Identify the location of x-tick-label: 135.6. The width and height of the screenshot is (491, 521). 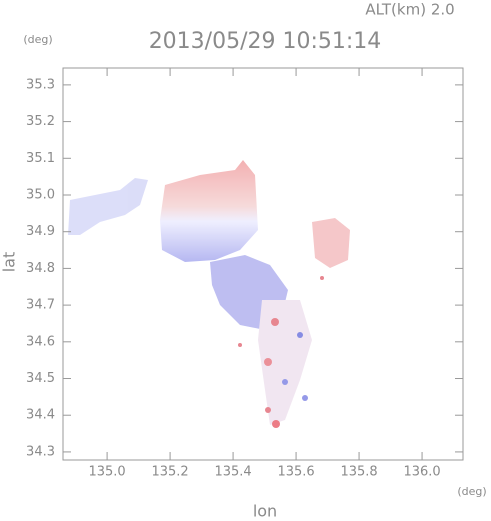
(295, 472).